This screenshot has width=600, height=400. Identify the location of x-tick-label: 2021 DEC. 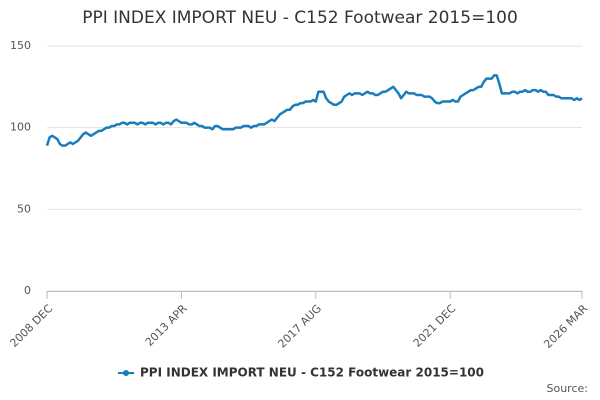
(435, 326).